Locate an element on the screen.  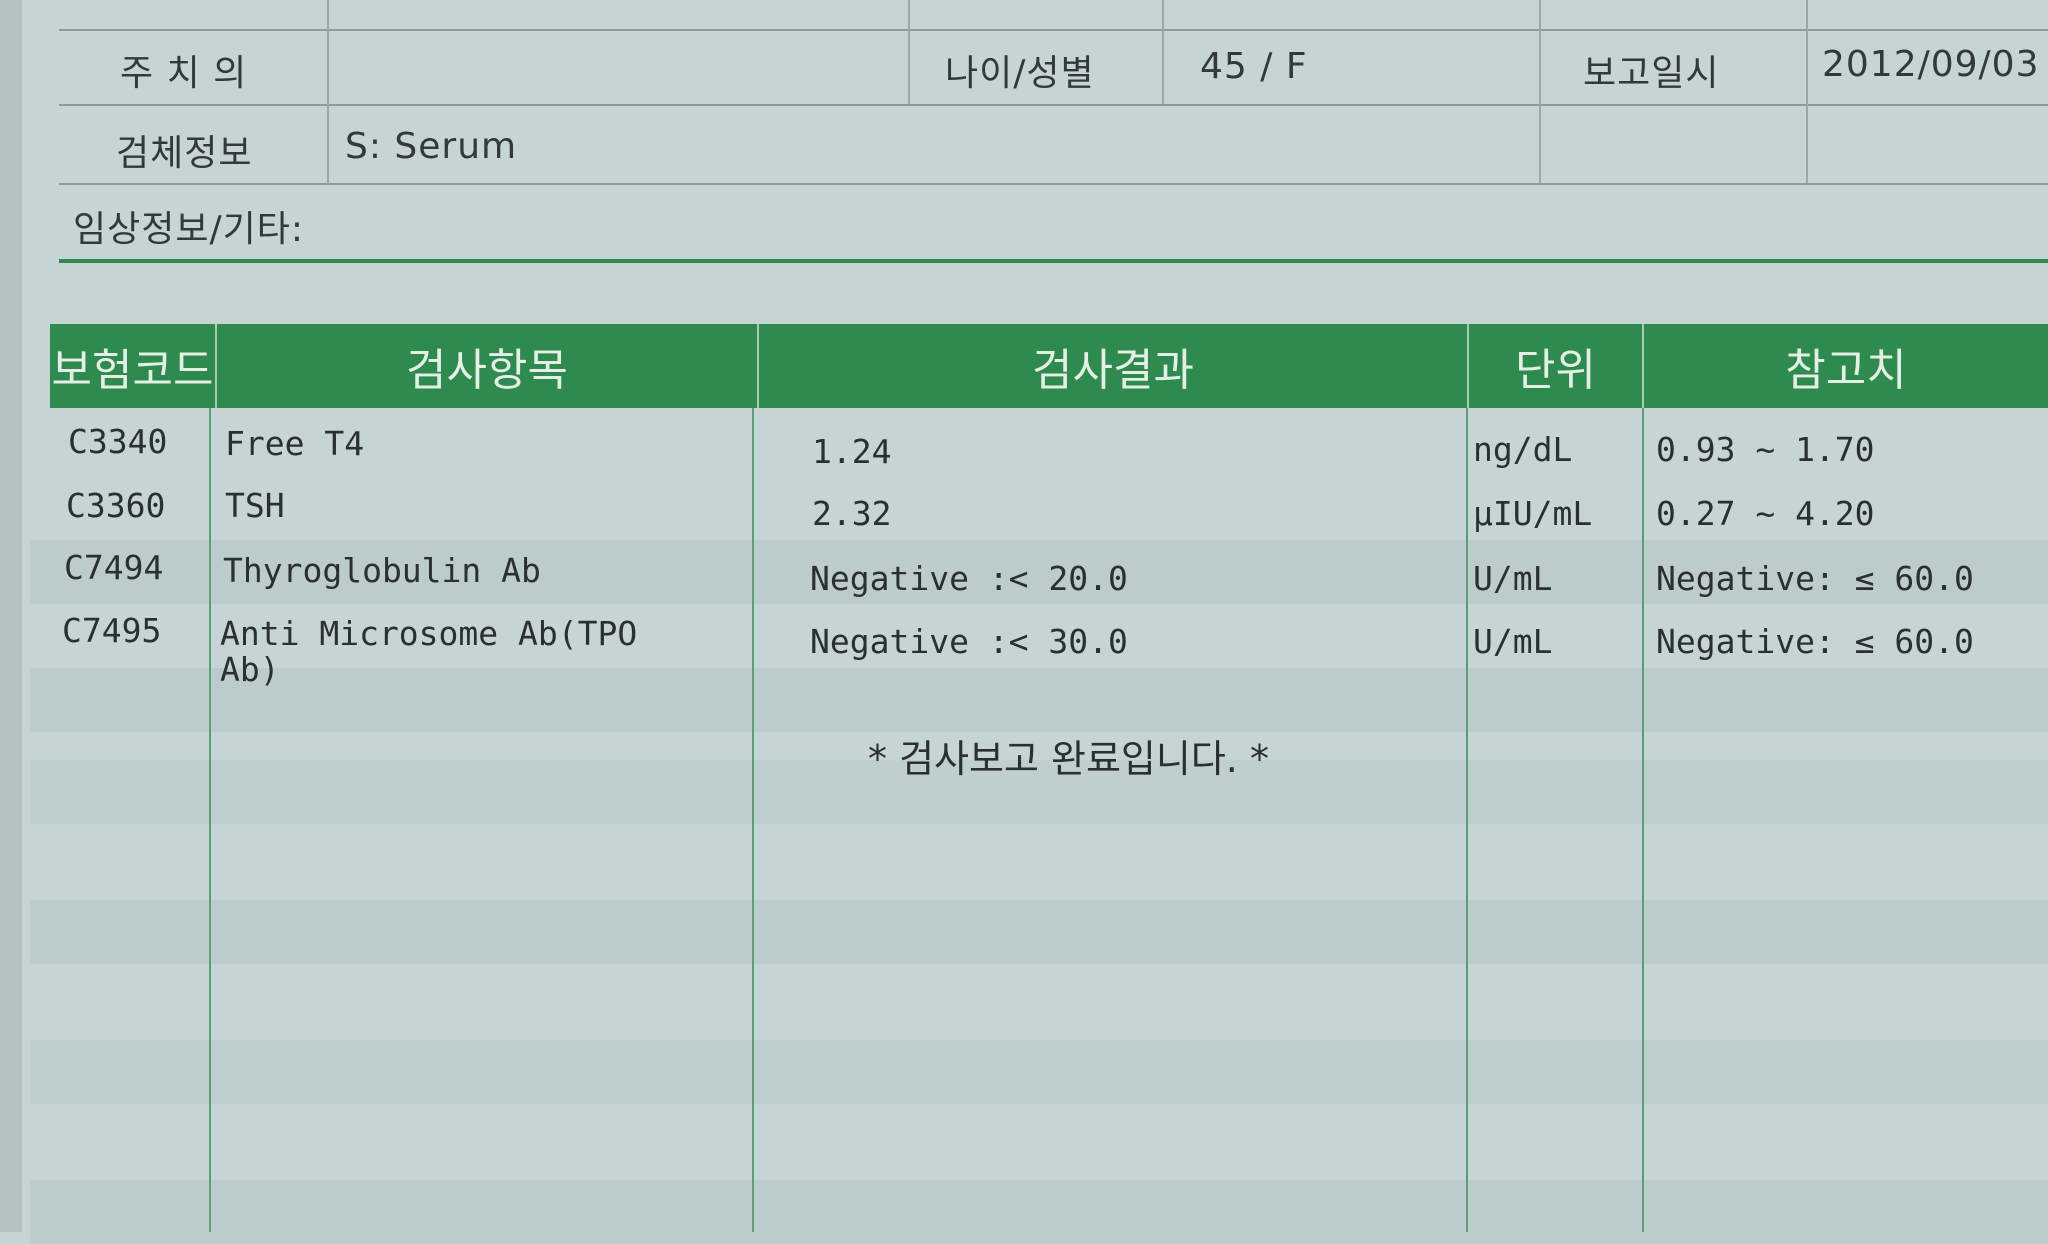
code-cell: C3340 is located at coordinates (118, 441).